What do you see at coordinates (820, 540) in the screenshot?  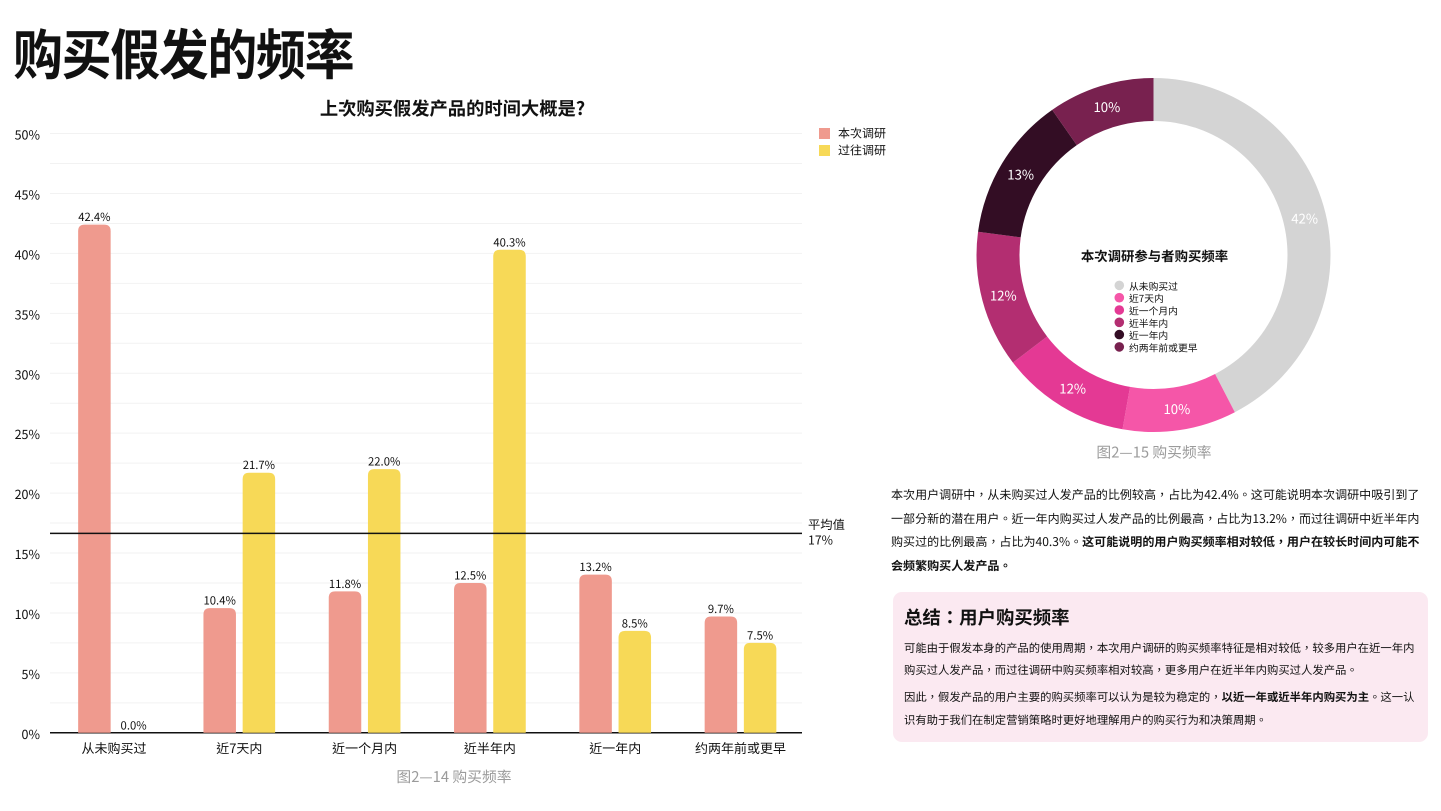 I see `svg-text: 17%` at bounding box center [820, 540].